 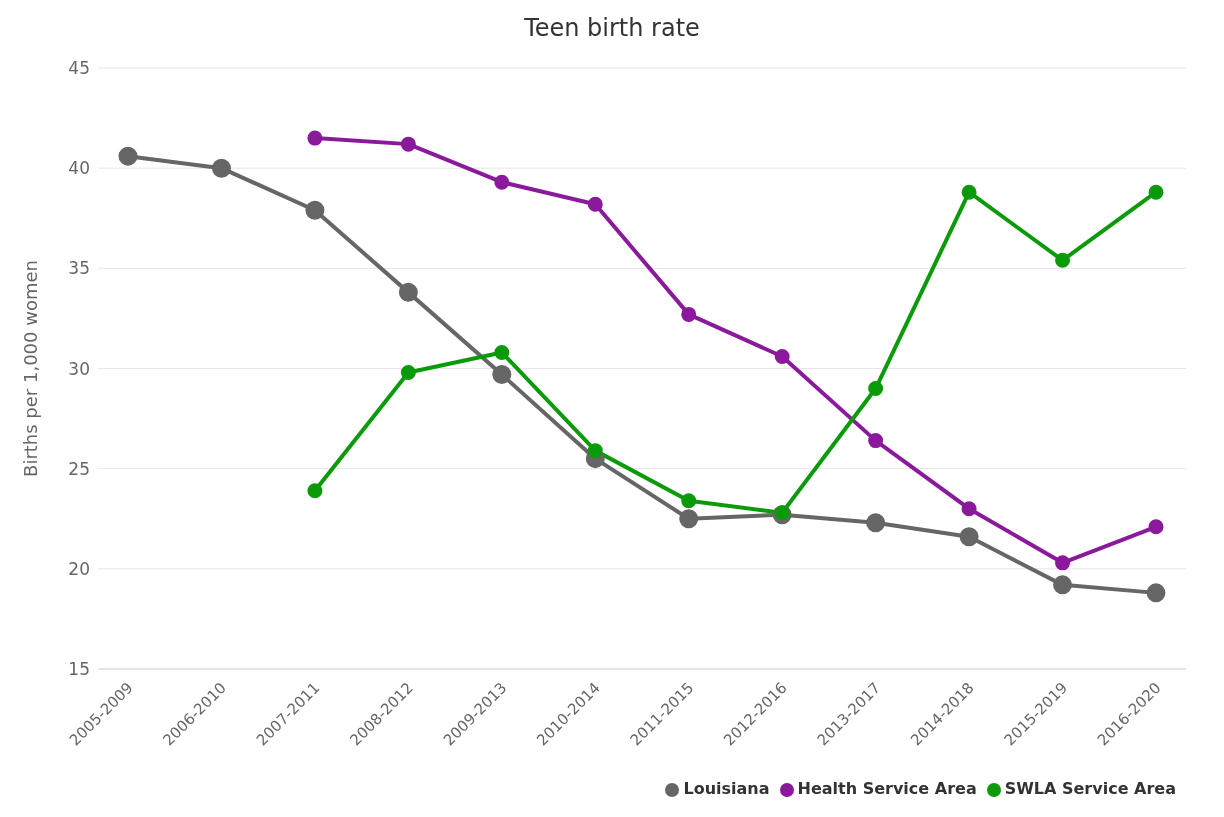 I want to click on y-tick-label: 45, so click(x=79, y=68).